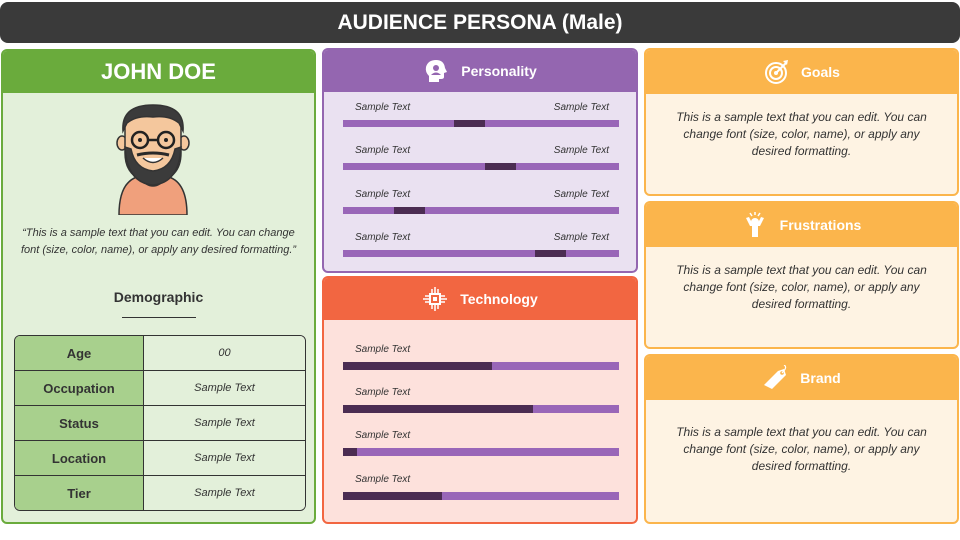 This screenshot has width=960, height=540. Describe the element at coordinates (79, 423) in the screenshot. I see `demographic-key: Status` at that location.